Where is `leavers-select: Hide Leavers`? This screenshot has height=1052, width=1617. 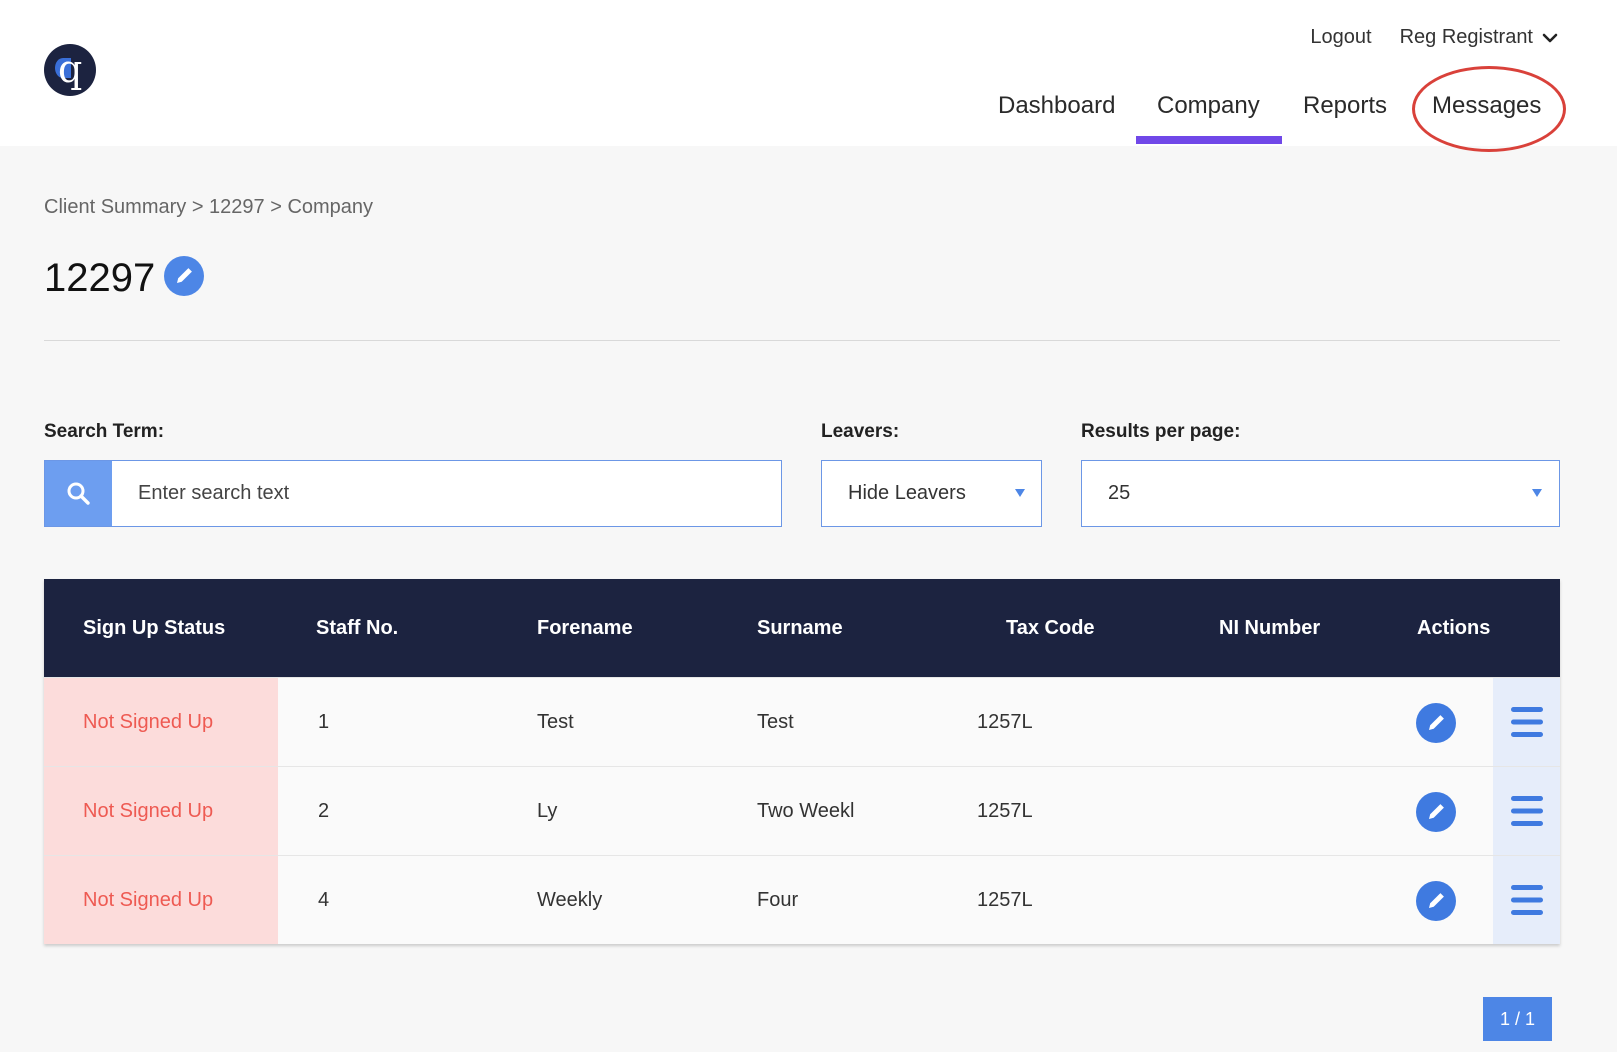
leavers-select: Hide Leavers is located at coordinates (931, 493).